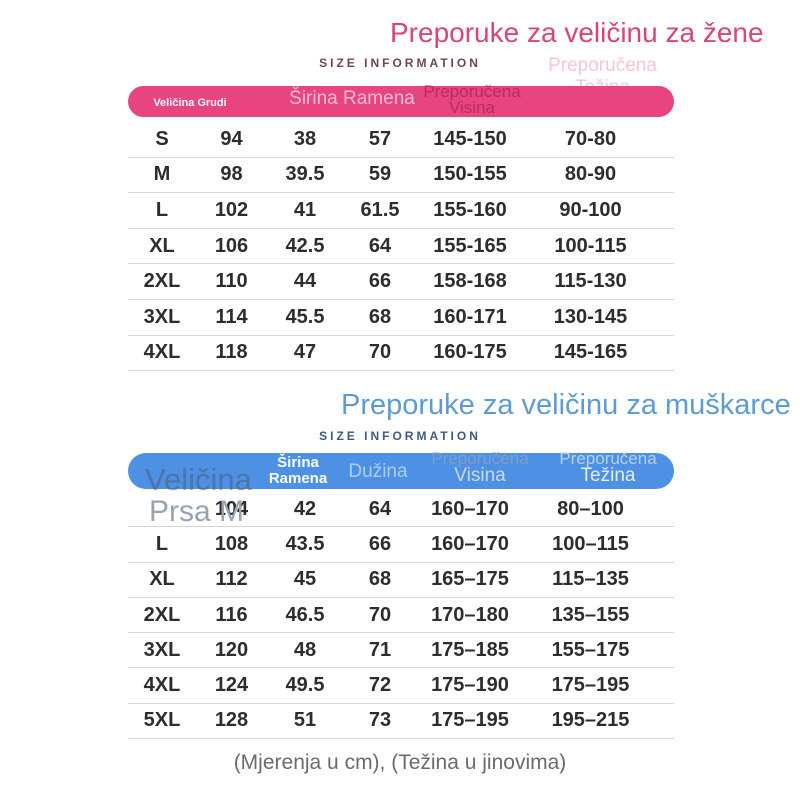 The image size is (800, 800). I want to click on table-cell: 195–215, so click(590, 720).